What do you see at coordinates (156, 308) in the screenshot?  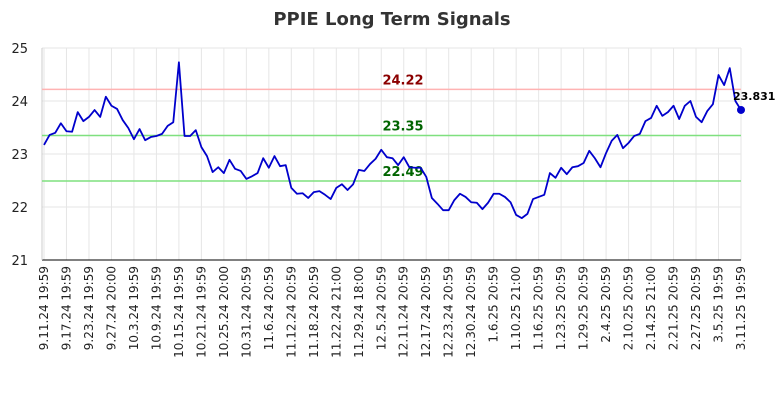 I see `x-tick-label: 10.9.24 19:59` at bounding box center [156, 308].